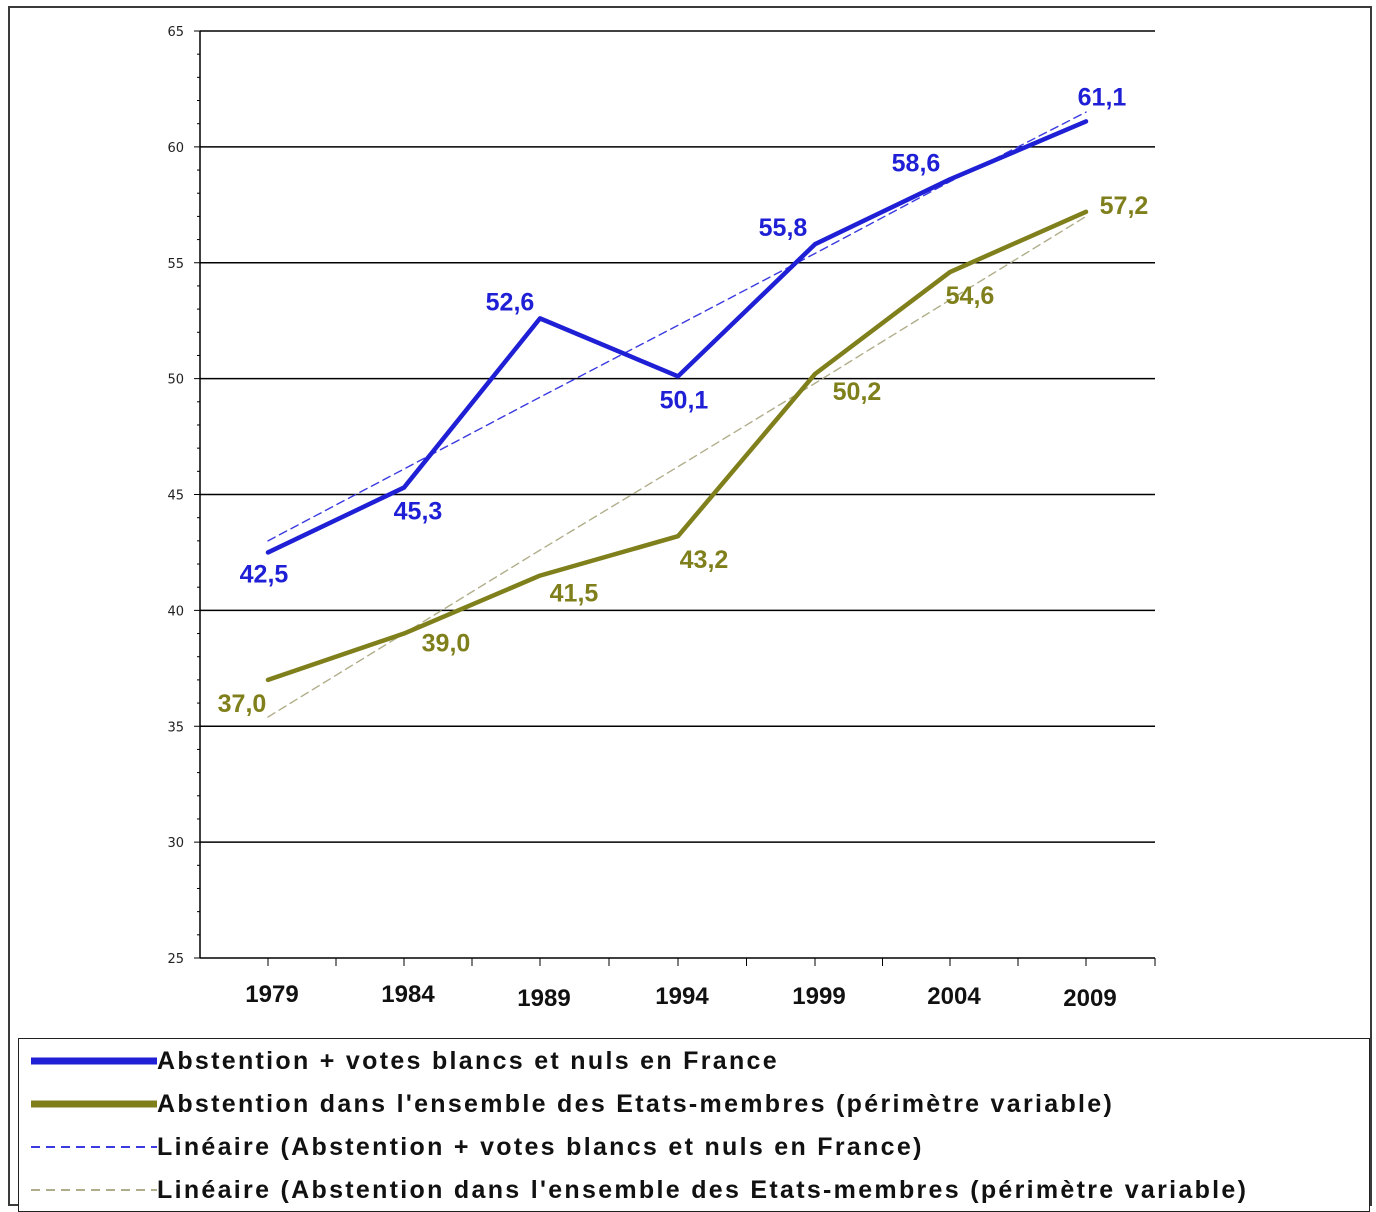  What do you see at coordinates (682, 996) in the screenshot?
I see `xtick-label-1994: 1994` at bounding box center [682, 996].